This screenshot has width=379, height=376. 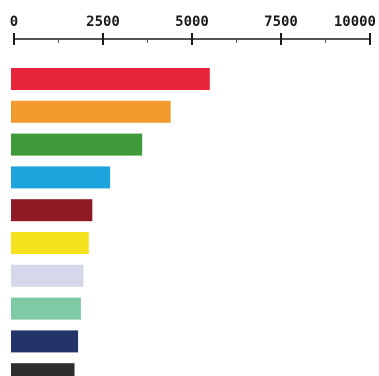 I want to click on x-axis-tick-label: 5000, so click(x=192, y=22).